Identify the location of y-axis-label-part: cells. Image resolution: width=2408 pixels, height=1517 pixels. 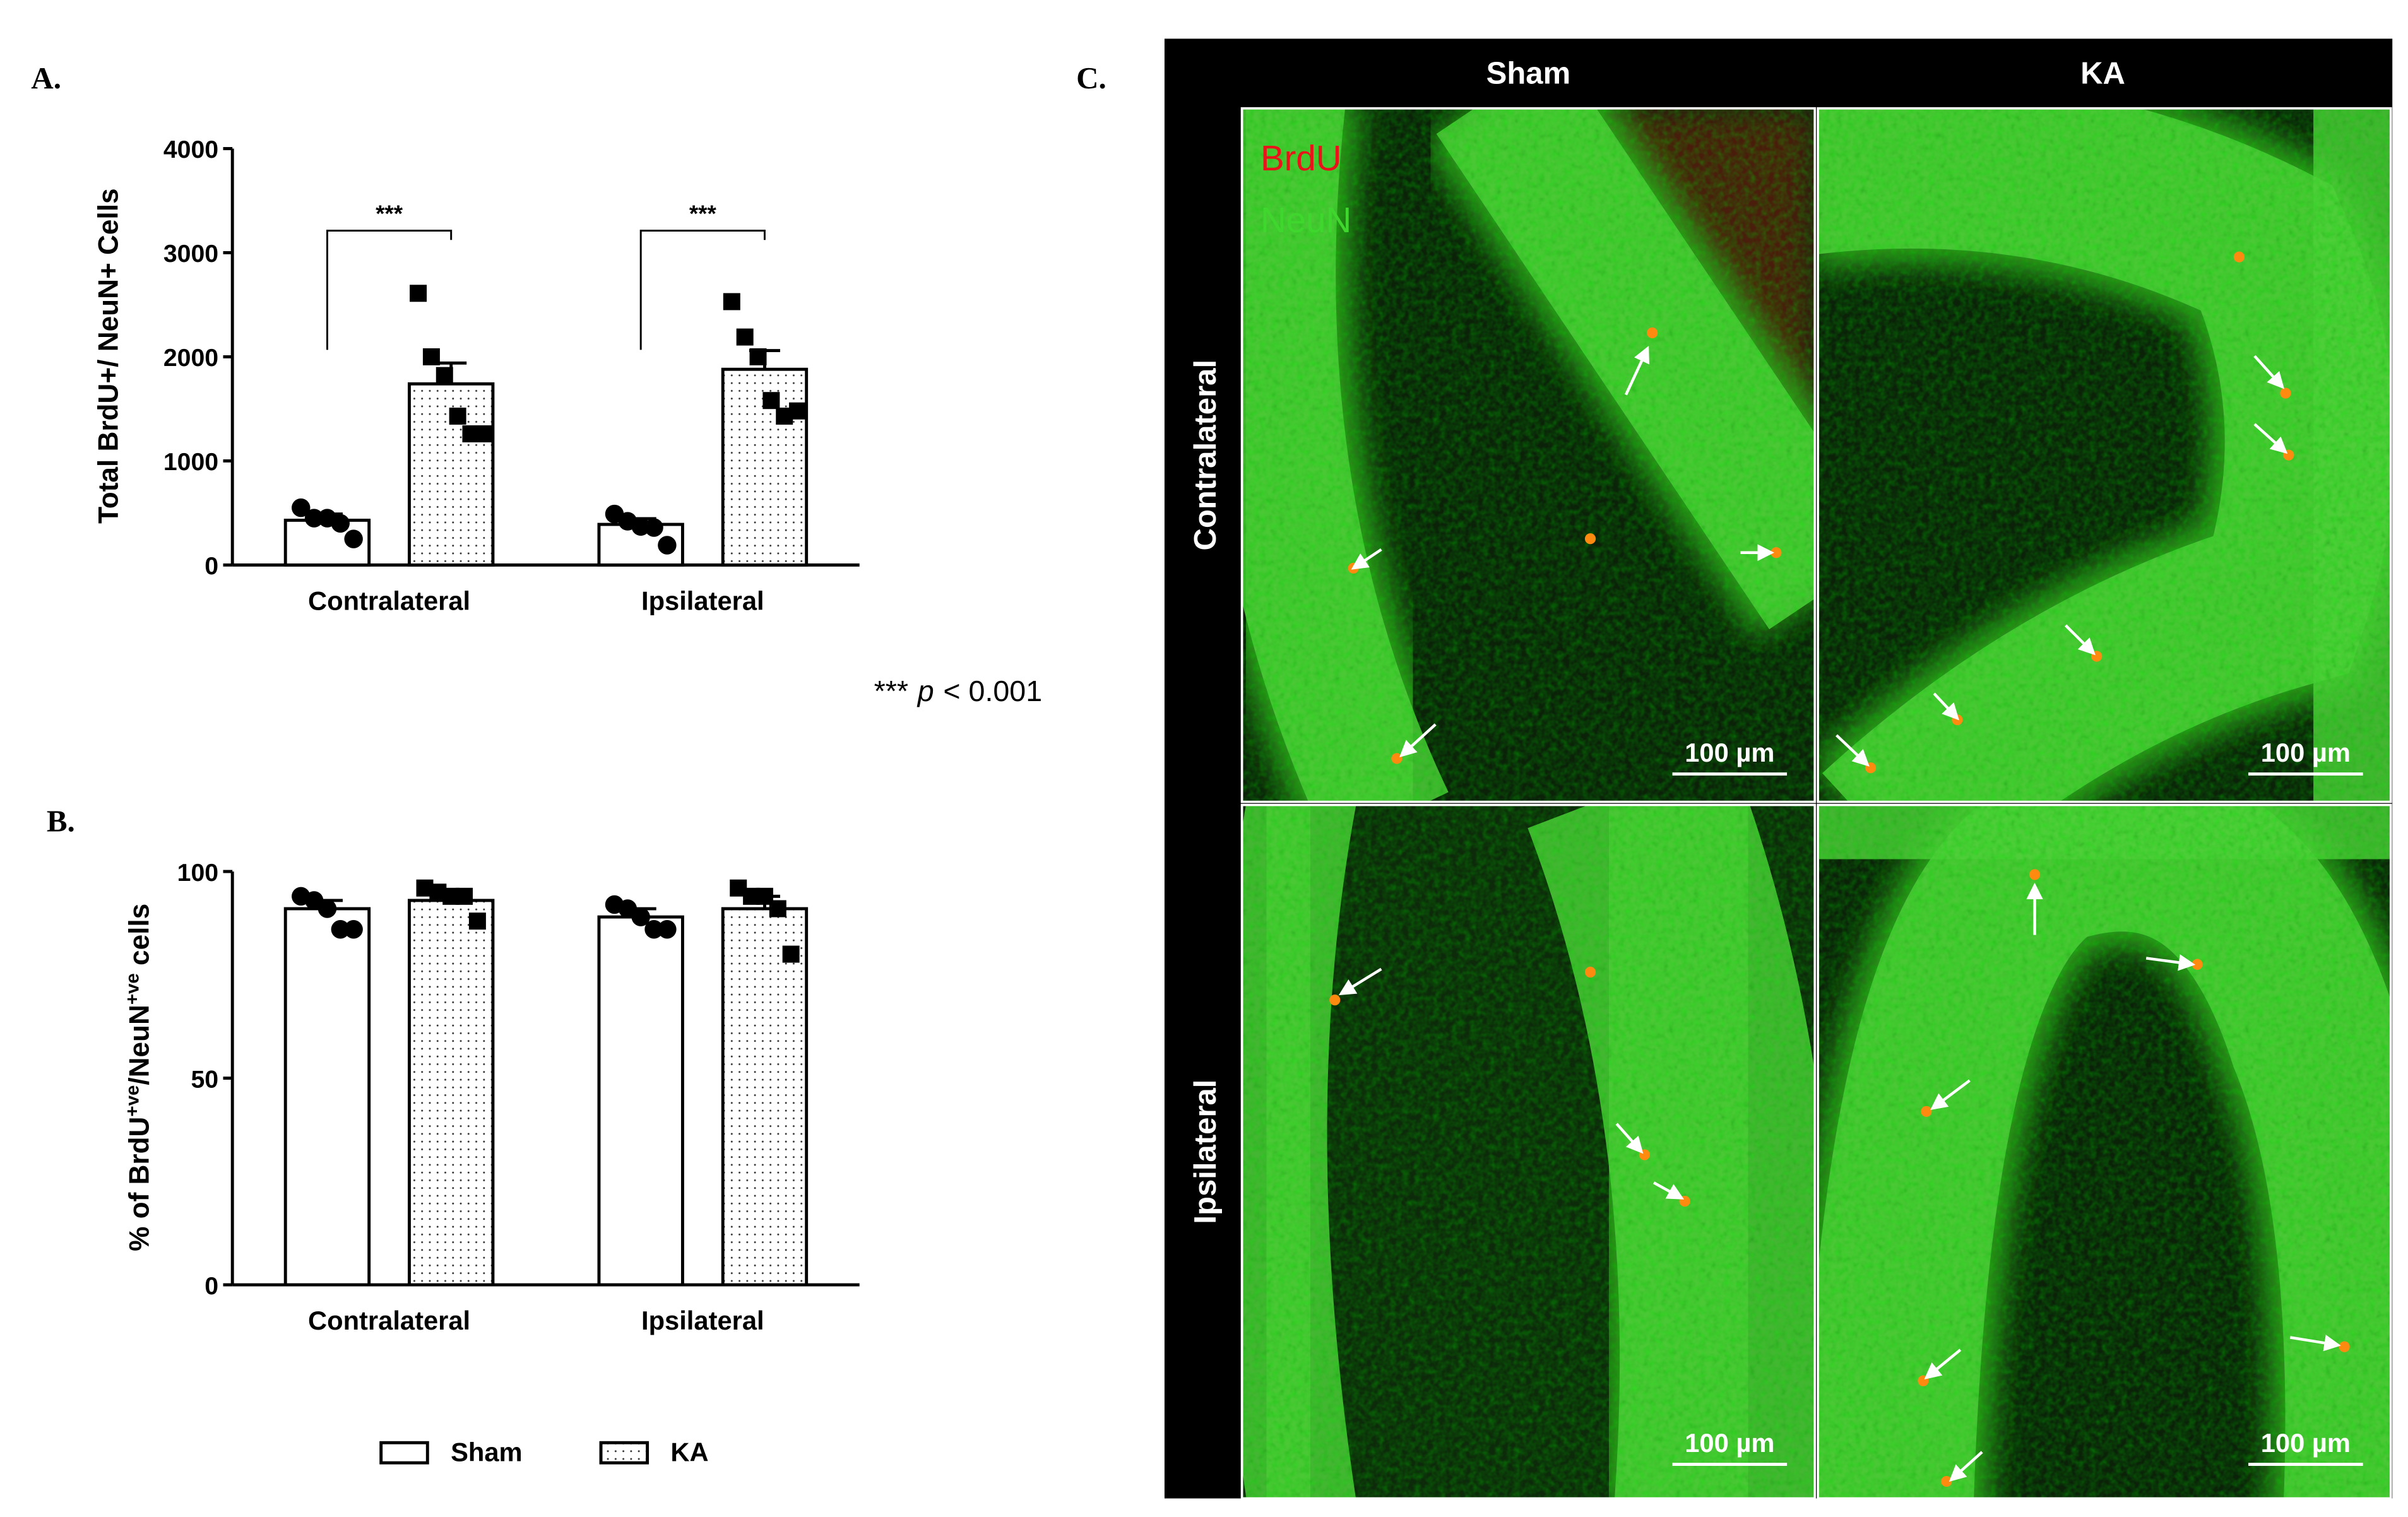
(139, 938).